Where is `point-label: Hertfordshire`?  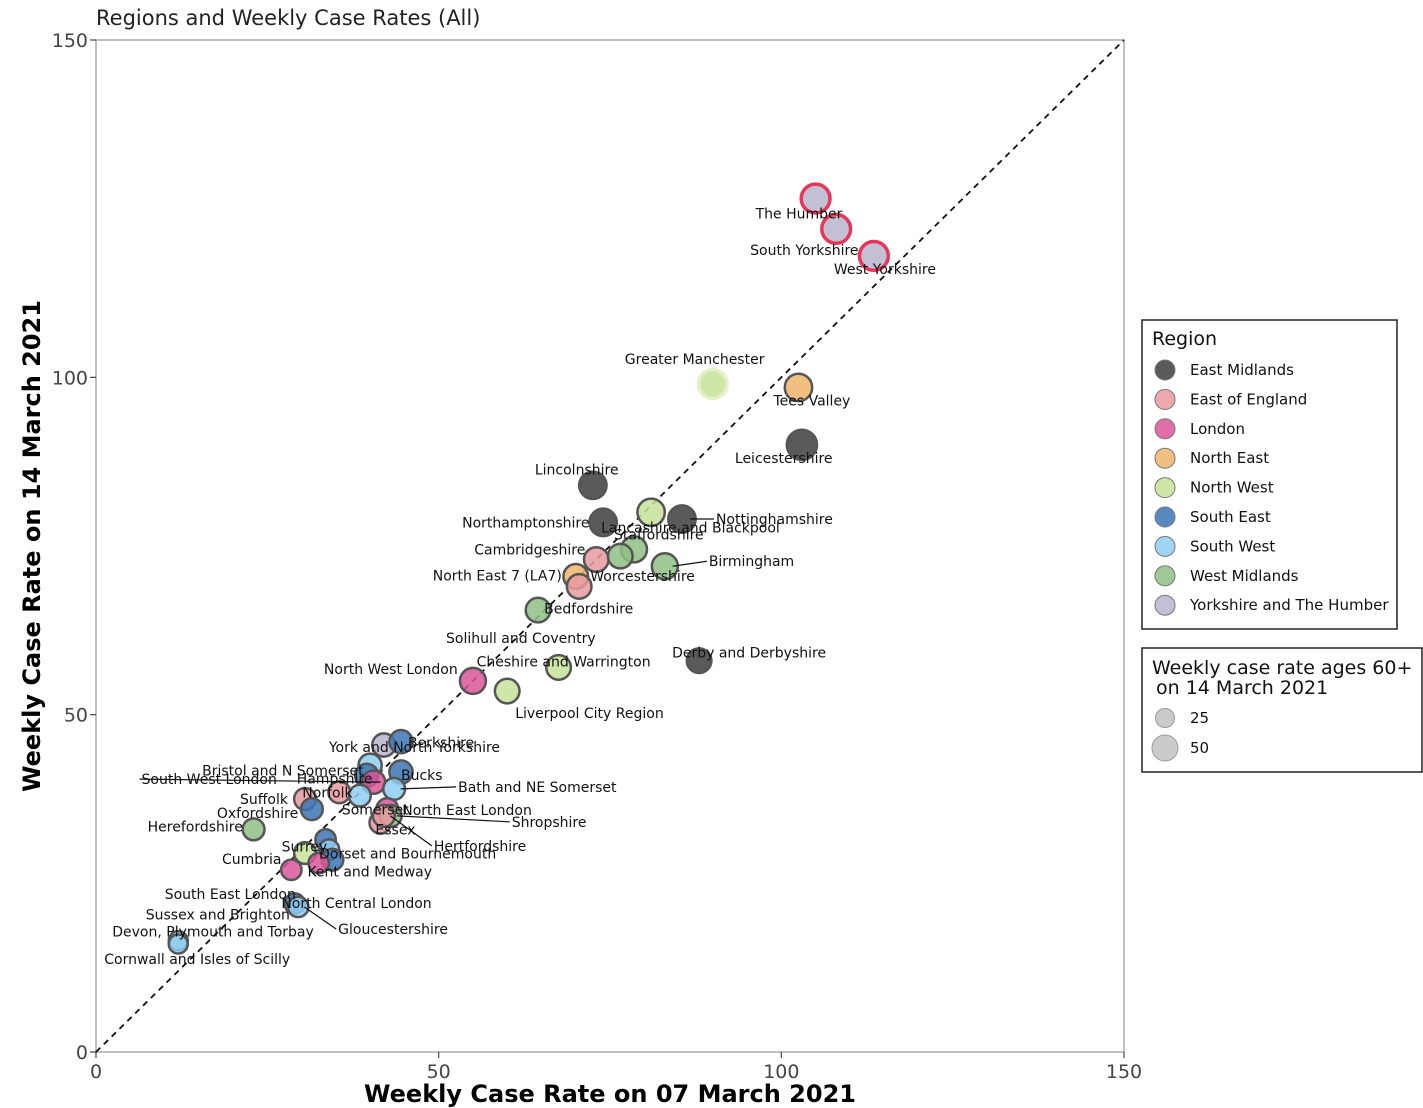
point-label: Hertfordshire is located at coordinates (480, 847).